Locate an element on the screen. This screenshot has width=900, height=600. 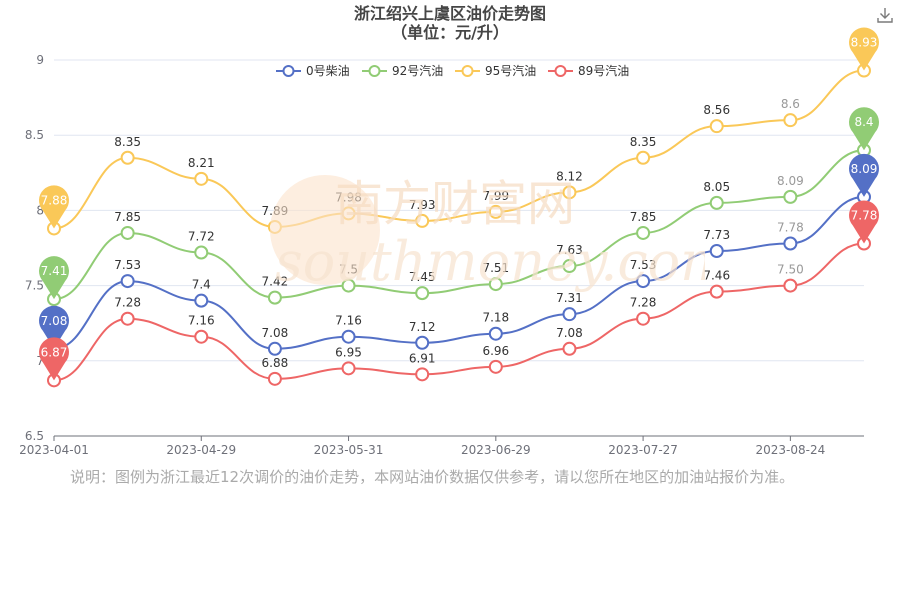
pin-marker: 7.88 is located at coordinates (54, 207).